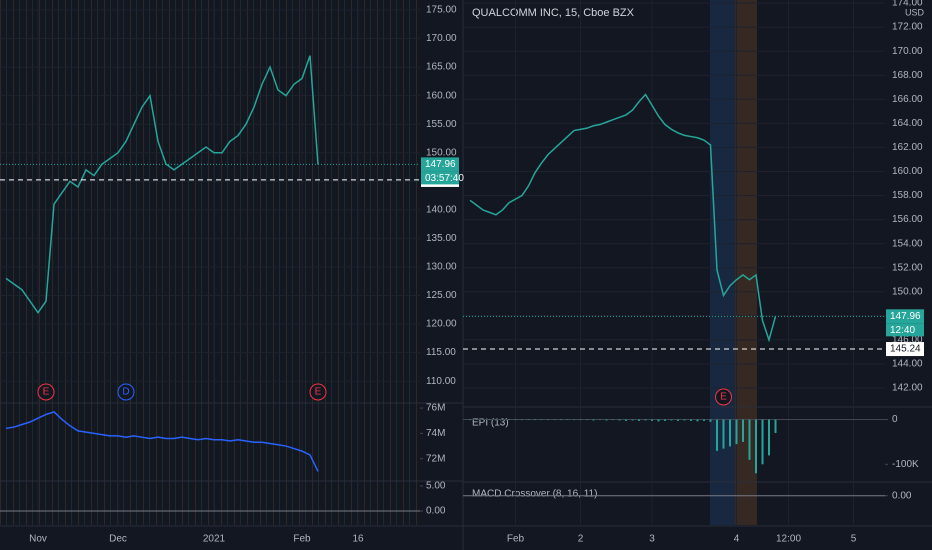 The width and height of the screenshot is (932, 550). What do you see at coordinates (162, 441) in the screenshot?
I see `volume-line` at bounding box center [162, 441].